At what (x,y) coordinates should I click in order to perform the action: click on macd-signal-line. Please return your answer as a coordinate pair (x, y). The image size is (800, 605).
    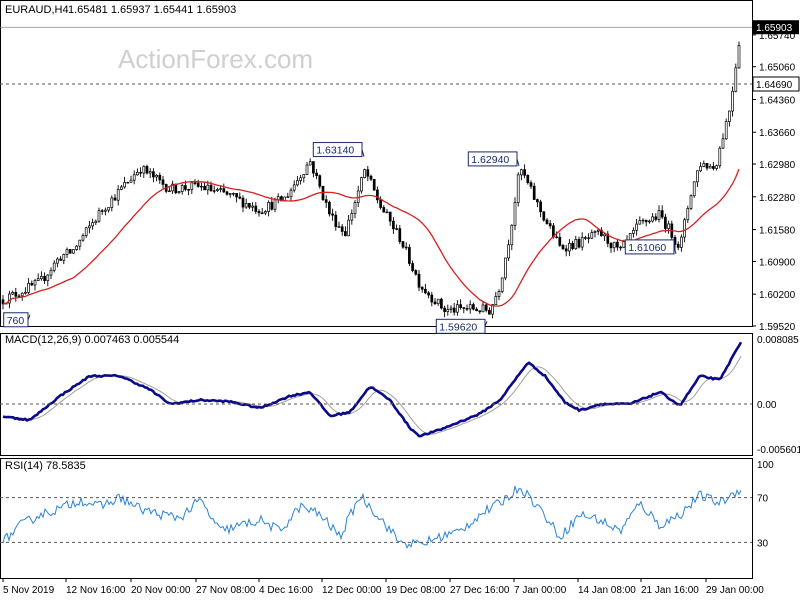
    Looking at the image, I should click on (372, 395).